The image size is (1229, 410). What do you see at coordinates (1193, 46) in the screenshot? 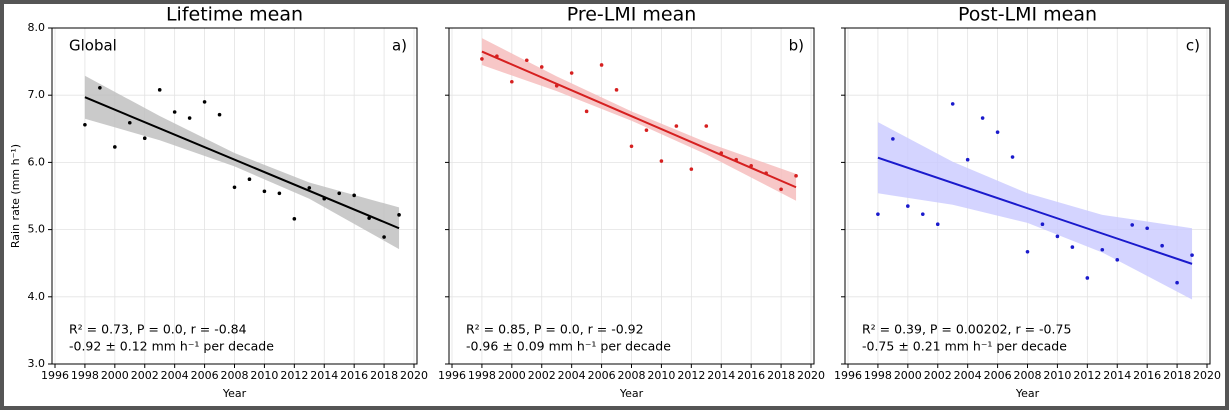
I see `panel-label: c)` at bounding box center [1193, 46].